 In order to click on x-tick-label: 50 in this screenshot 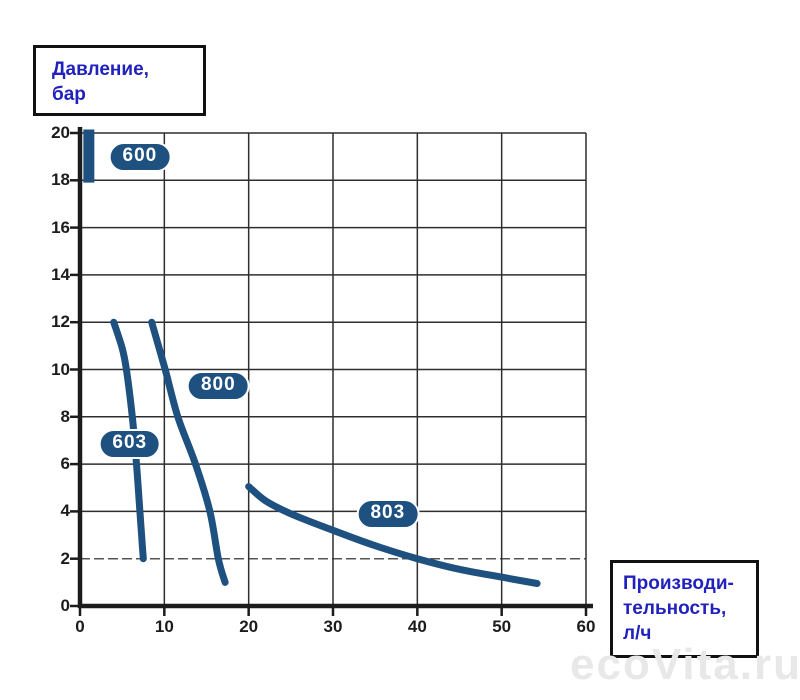, I will do `click(502, 626)`.